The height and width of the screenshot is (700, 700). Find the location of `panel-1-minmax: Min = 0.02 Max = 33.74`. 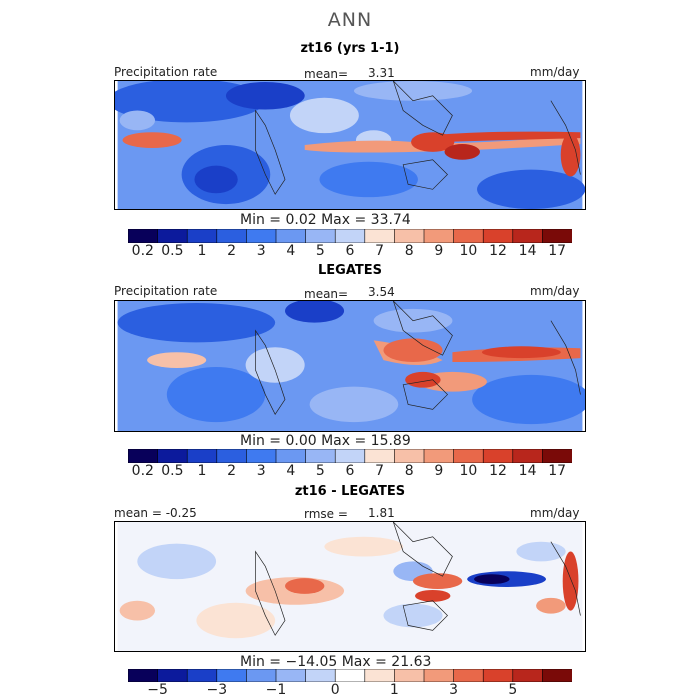

panel-1-minmax: Min = 0.02 Max = 33.74 is located at coordinates (325, 220).